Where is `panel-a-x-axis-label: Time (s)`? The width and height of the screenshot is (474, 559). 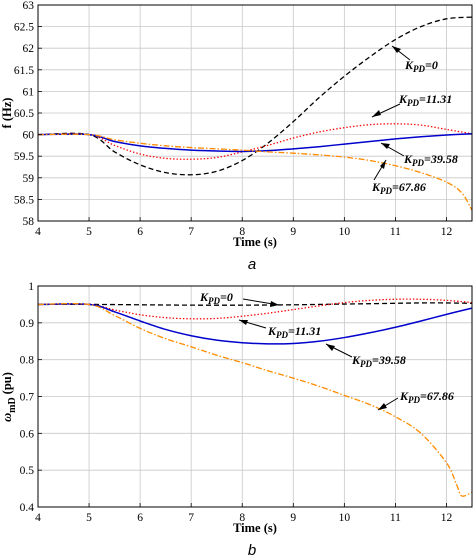 panel-a-x-axis-label: Time (s) is located at coordinates (255, 242).